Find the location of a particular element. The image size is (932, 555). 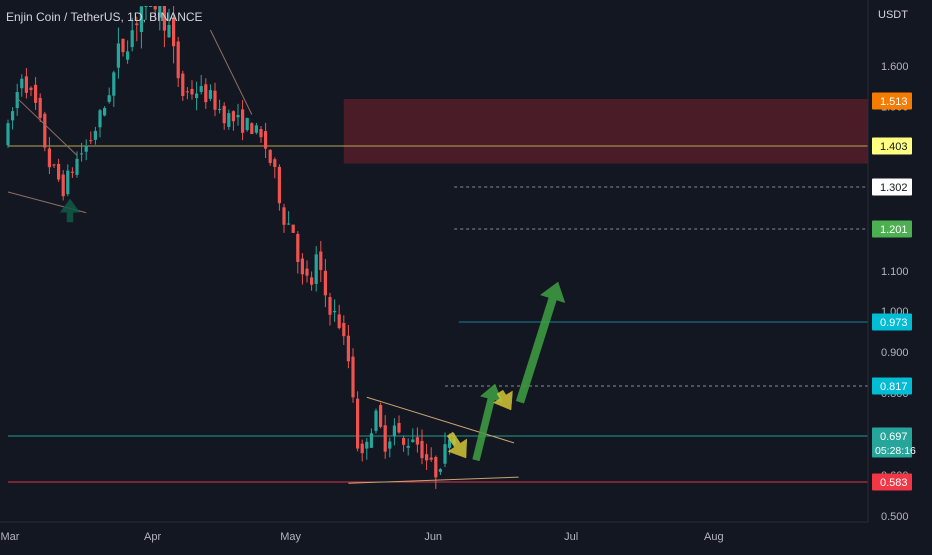

price-label-1-302: 1.302 is located at coordinates (892, 187).